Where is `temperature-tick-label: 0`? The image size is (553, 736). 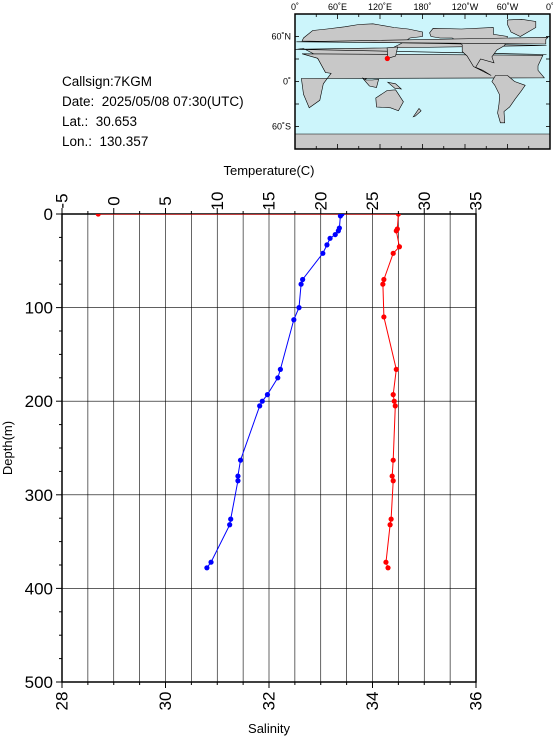
temperature-tick-label: 0 is located at coordinates (113, 200).